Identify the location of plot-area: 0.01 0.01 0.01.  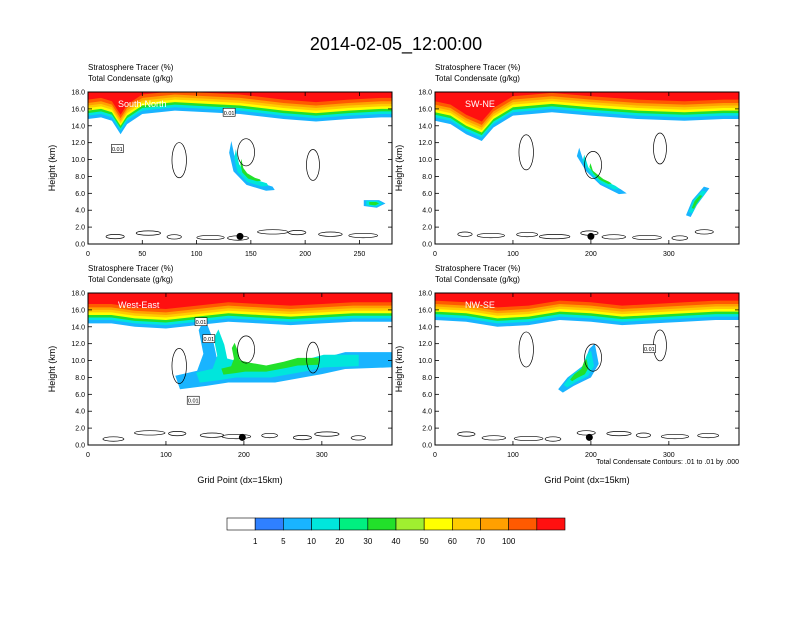
(240, 369).